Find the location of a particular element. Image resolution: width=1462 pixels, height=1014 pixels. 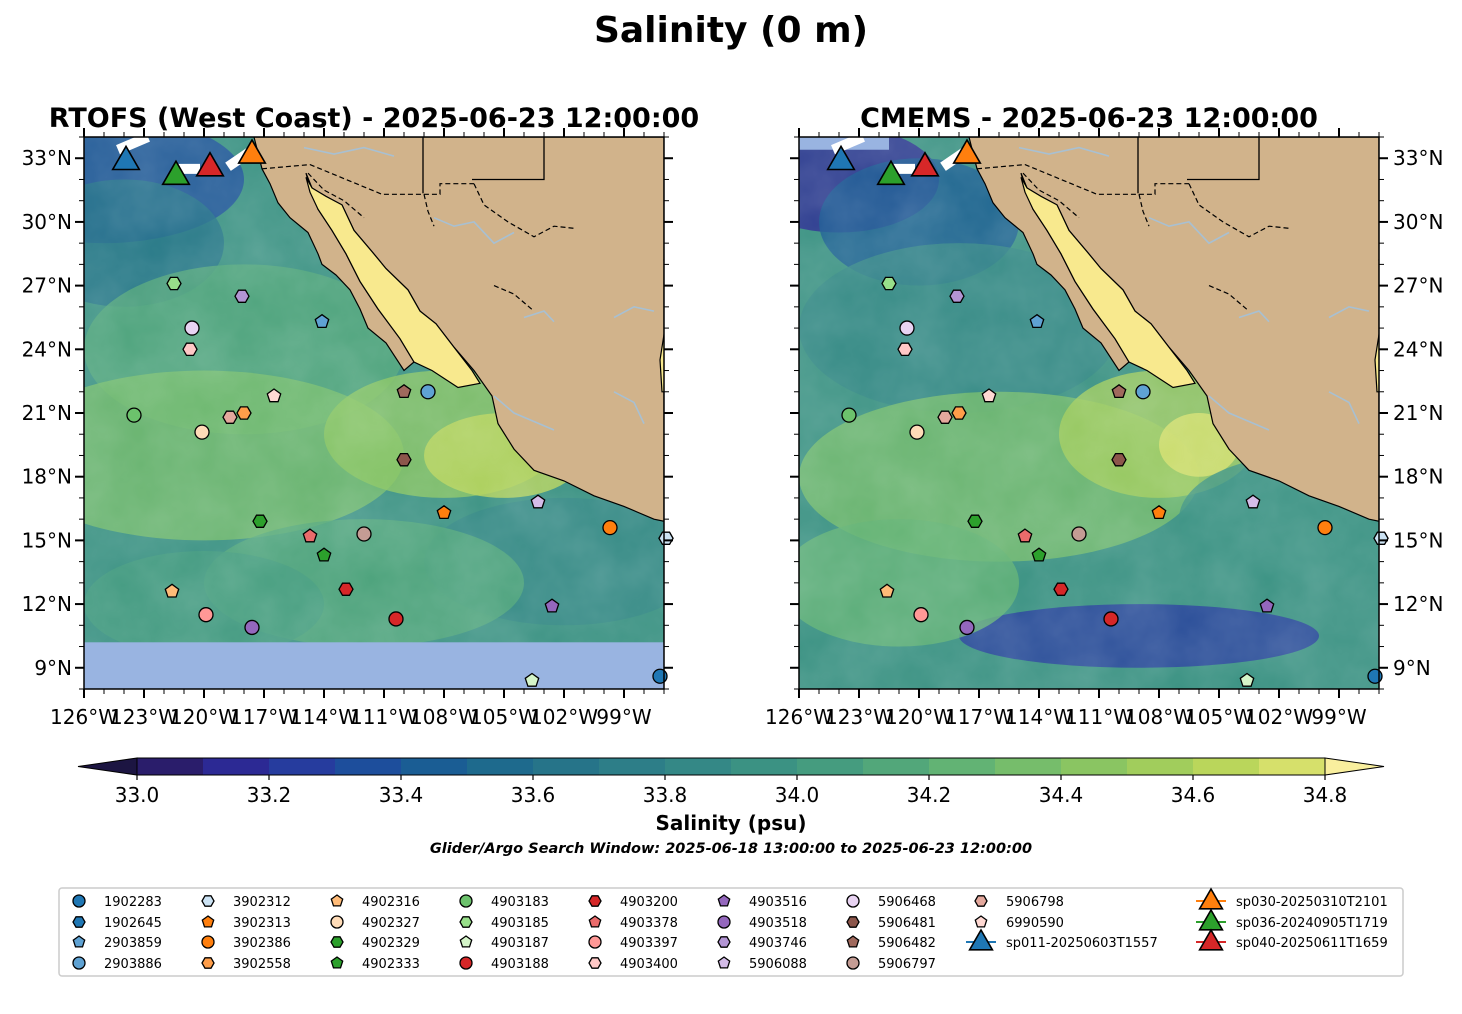

legend-glider-sp040-20250611T1659 is located at coordinates (1211, 939).